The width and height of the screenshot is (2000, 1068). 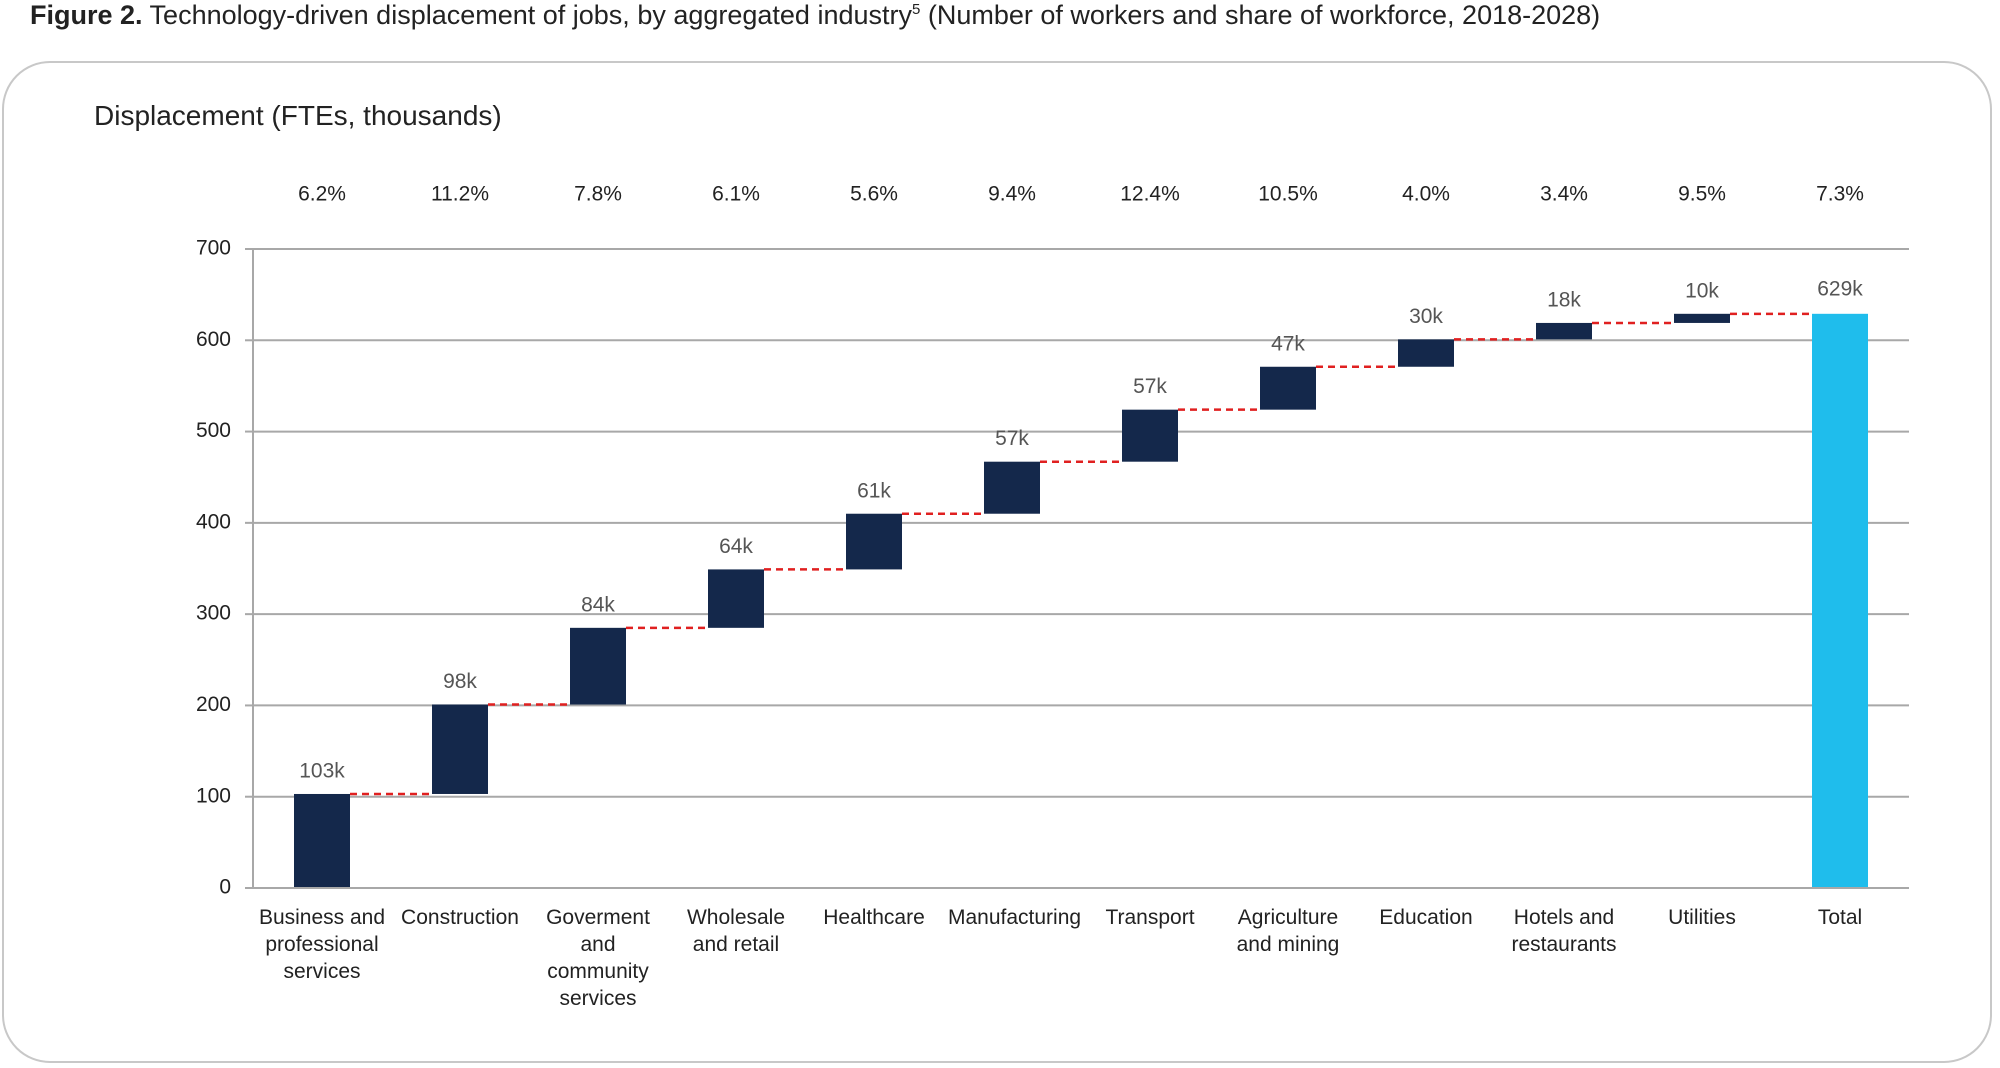 What do you see at coordinates (86, 15) in the screenshot?
I see `figure-number: Figure 2.` at bounding box center [86, 15].